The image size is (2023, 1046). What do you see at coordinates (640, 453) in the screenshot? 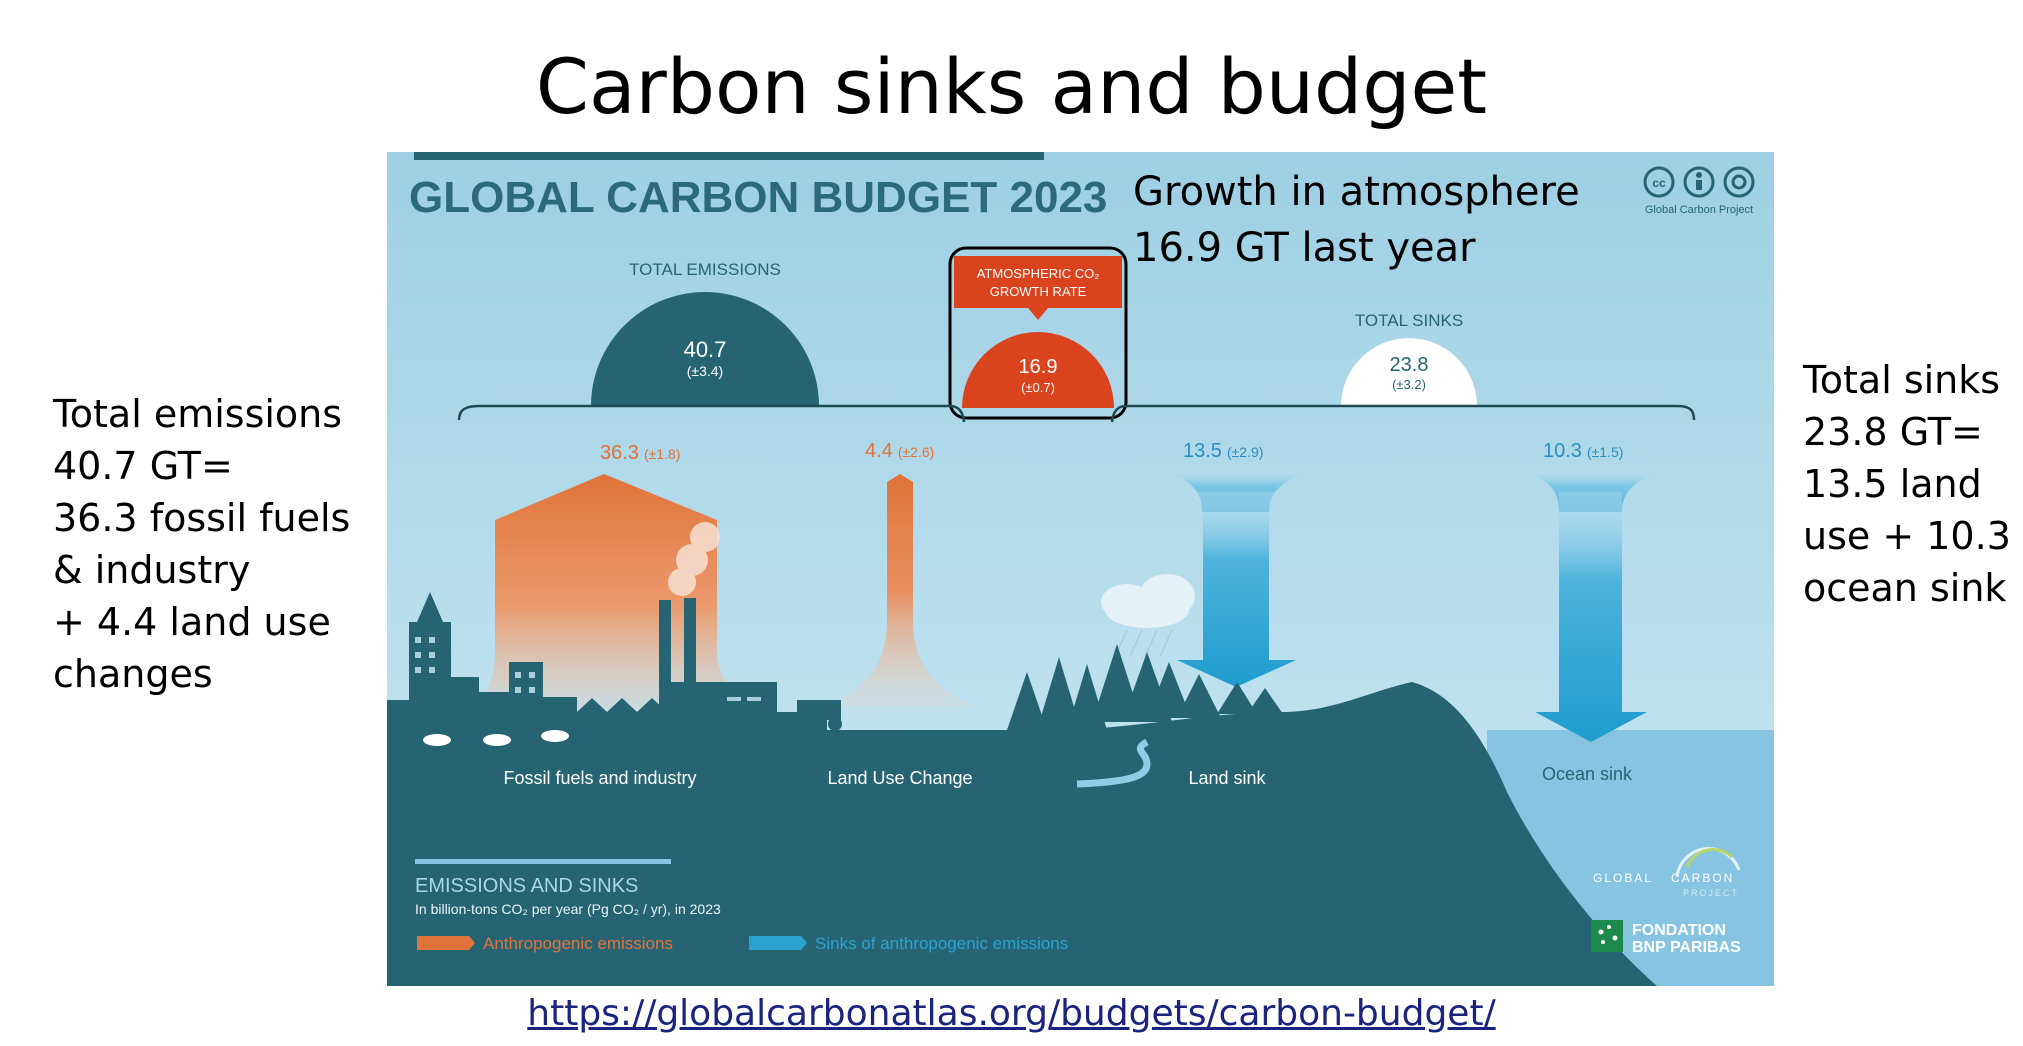
I see `fossil-value: 36.3 (±1.8)` at bounding box center [640, 453].